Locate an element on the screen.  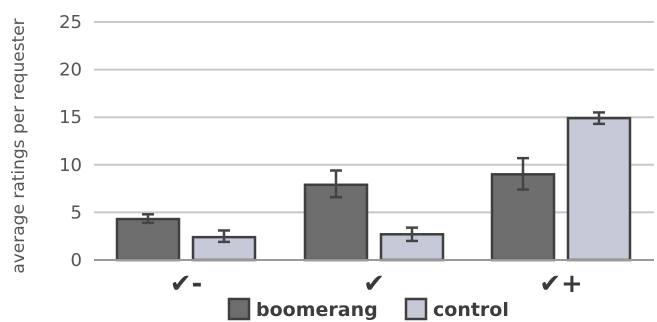
legend-item-control: control is located at coordinates (456, 309).